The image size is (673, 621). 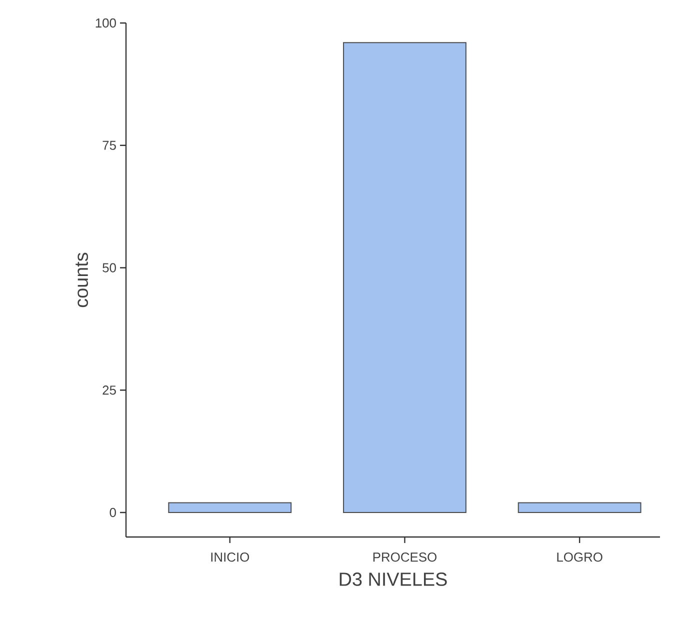 What do you see at coordinates (393, 579) in the screenshot?
I see `x-axis-title: D3 NIVELES` at bounding box center [393, 579].